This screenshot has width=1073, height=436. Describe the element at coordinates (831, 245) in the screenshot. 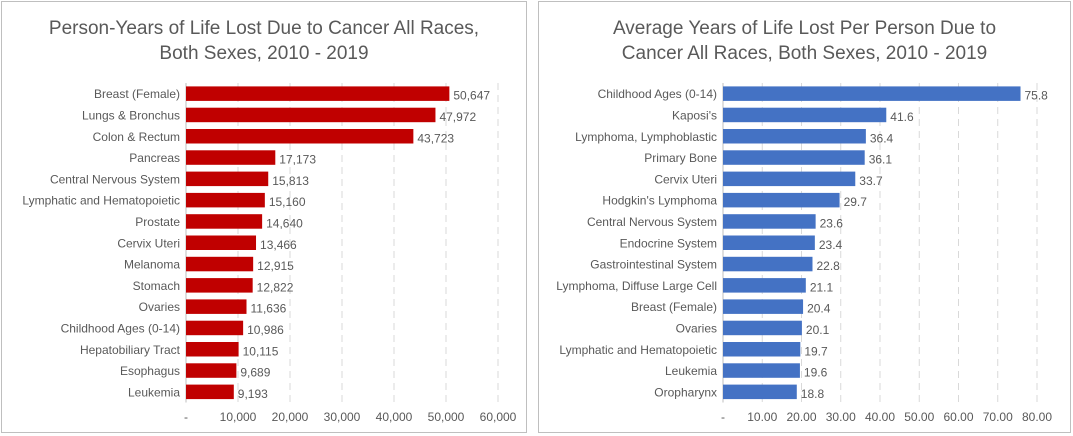

I see `data-label: 23.4` at that location.